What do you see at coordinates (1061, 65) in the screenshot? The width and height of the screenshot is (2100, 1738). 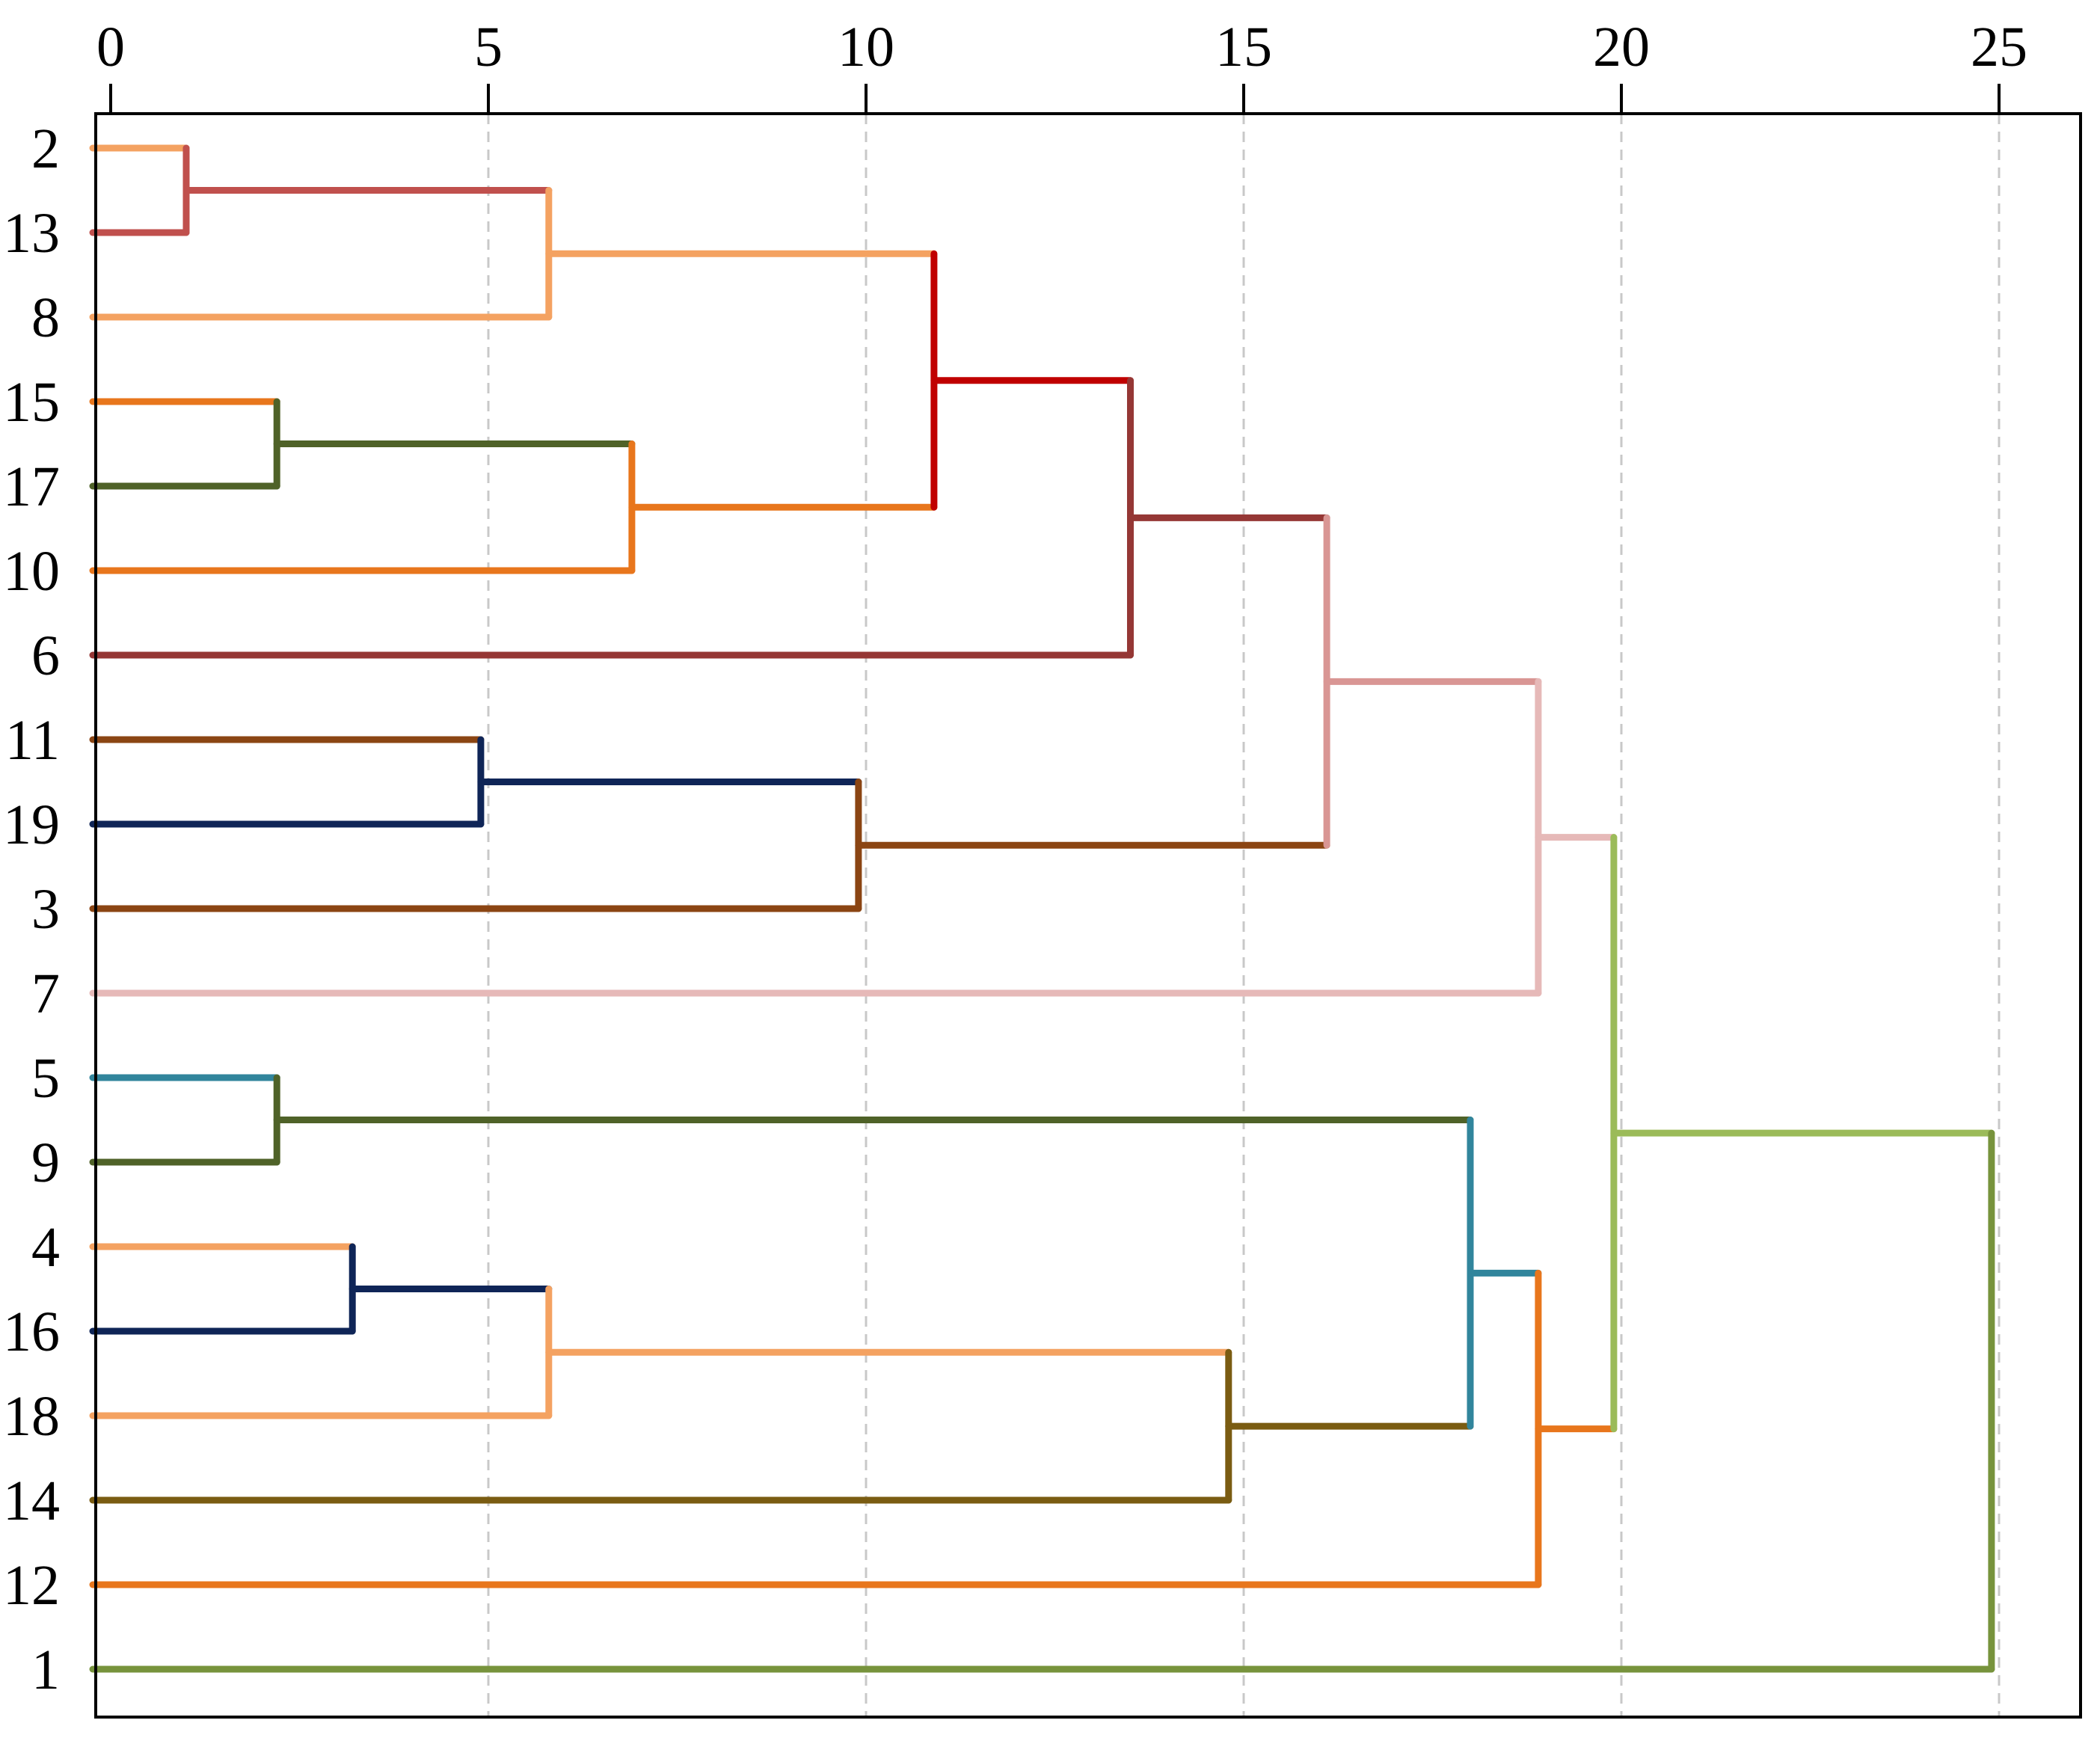 I see `x-axis-ticks: 0 5 10 15 20 25` at bounding box center [1061, 65].